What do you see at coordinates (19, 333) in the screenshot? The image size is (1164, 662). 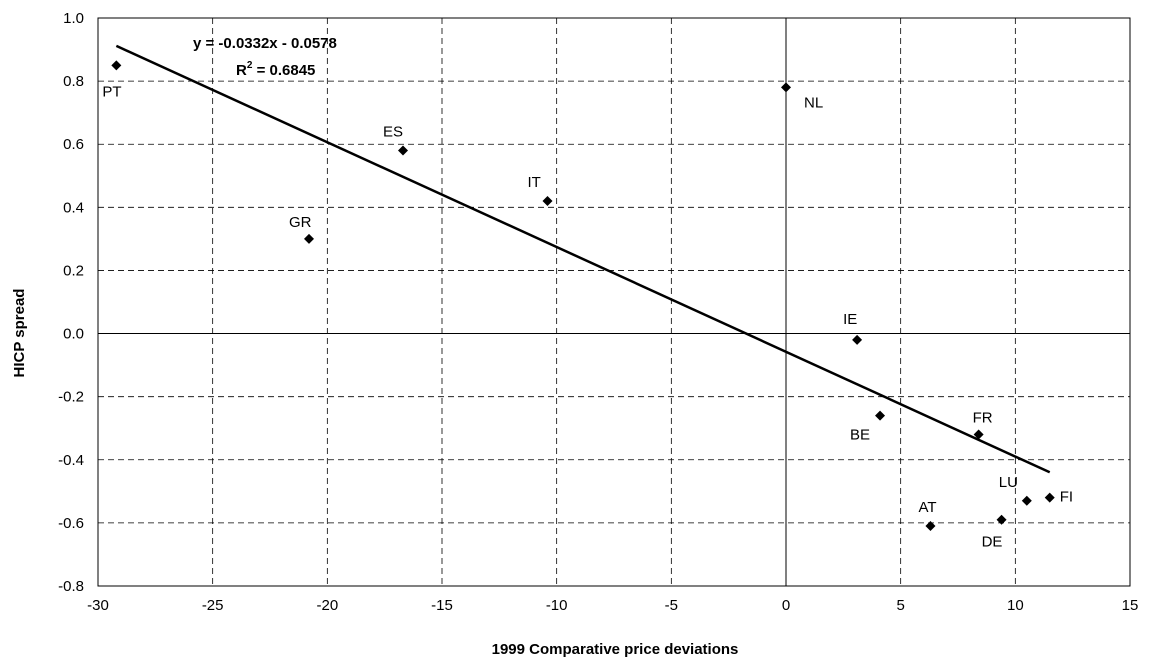 I see `y-axis-title: HICP spread` at bounding box center [19, 333].